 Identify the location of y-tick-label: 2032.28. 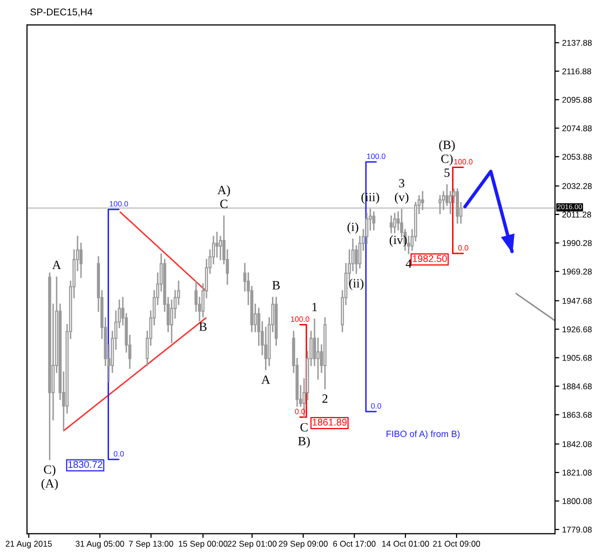
(577, 186).